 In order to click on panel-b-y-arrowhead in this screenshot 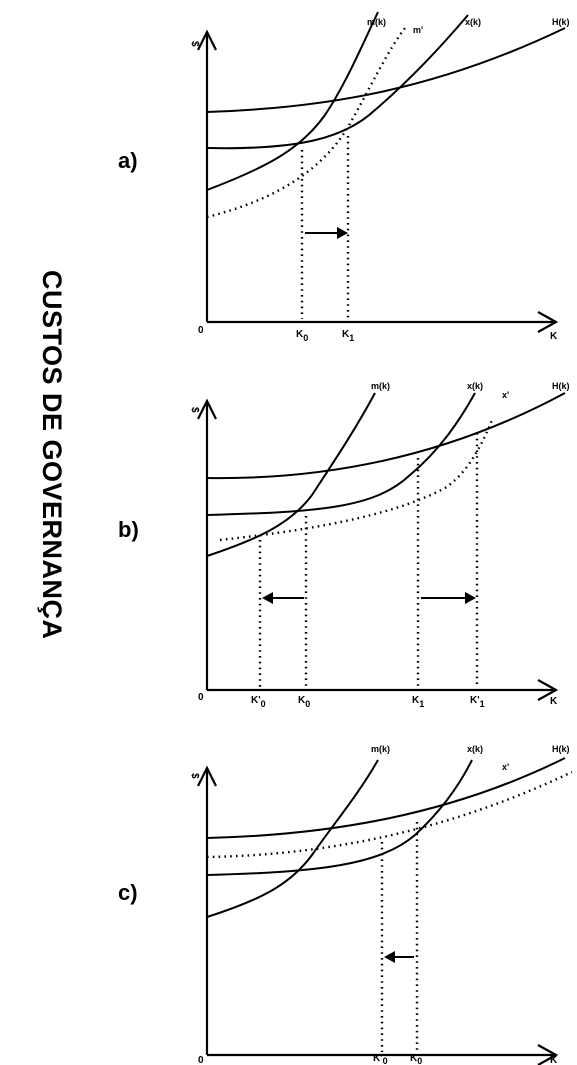, I will do `click(207, 409)`.